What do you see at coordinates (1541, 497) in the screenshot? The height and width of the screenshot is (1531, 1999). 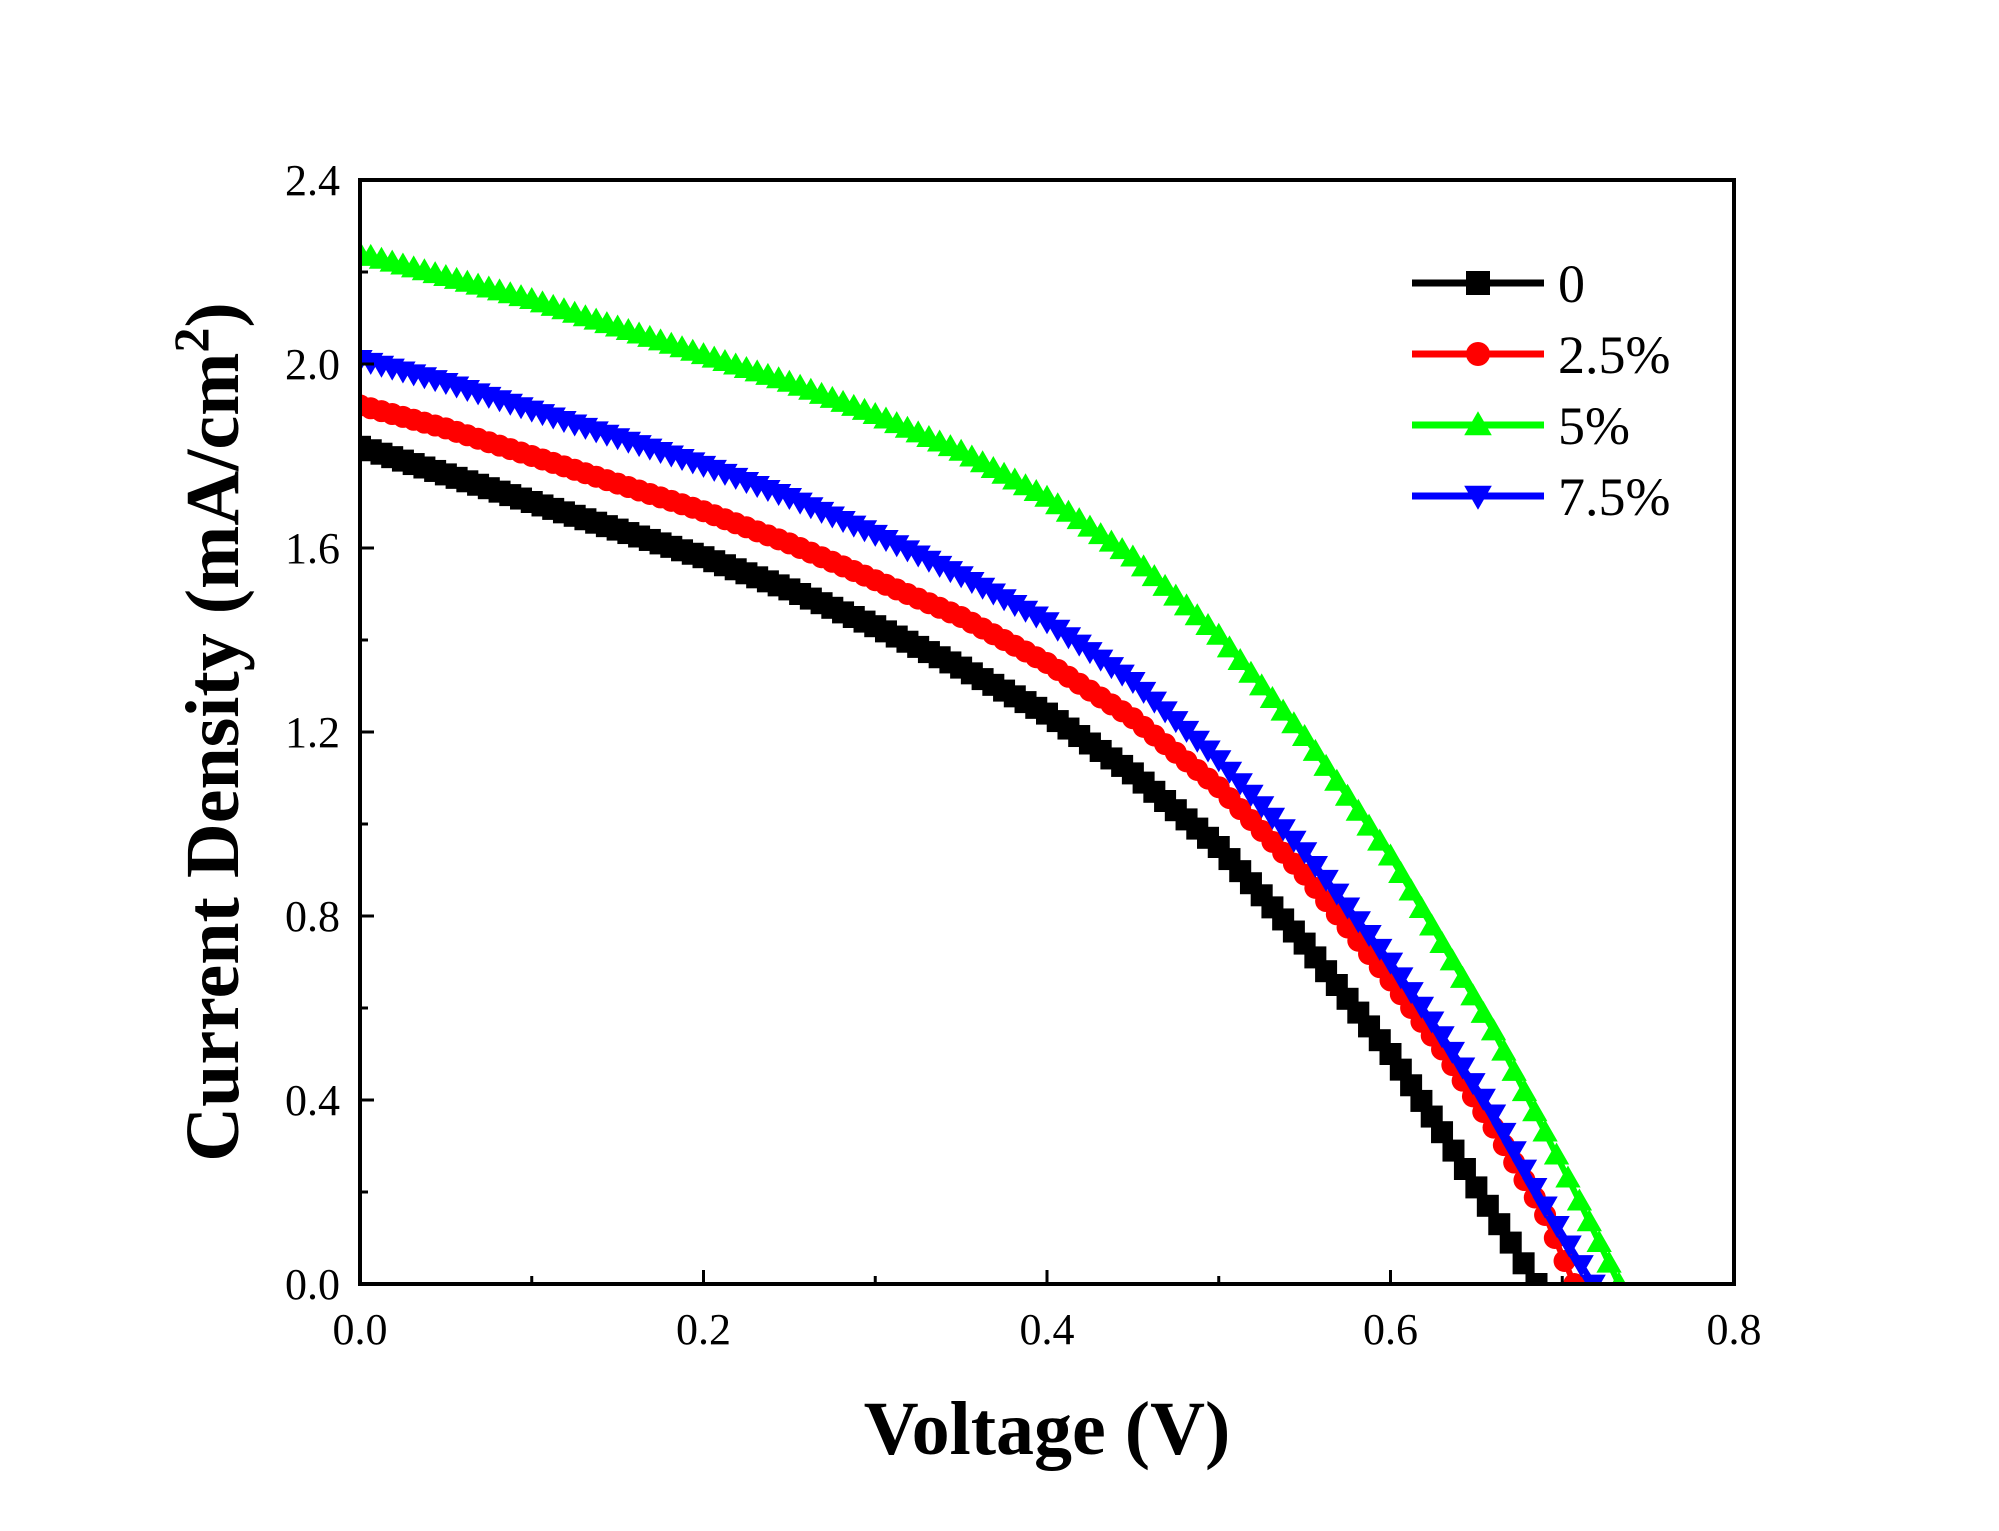 I see `legend-item: 7.5%` at bounding box center [1541, 497].